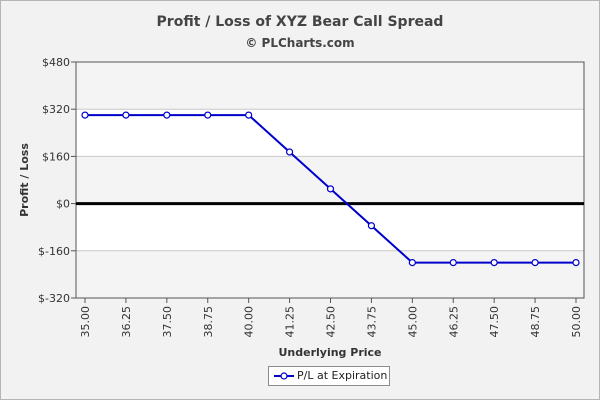 This screenshot has width=600, height=400. What do you see at coordinates (249, 322) in the screenshot?
I see `x-tick-label: 40.00` at bounding box center [249, 322].